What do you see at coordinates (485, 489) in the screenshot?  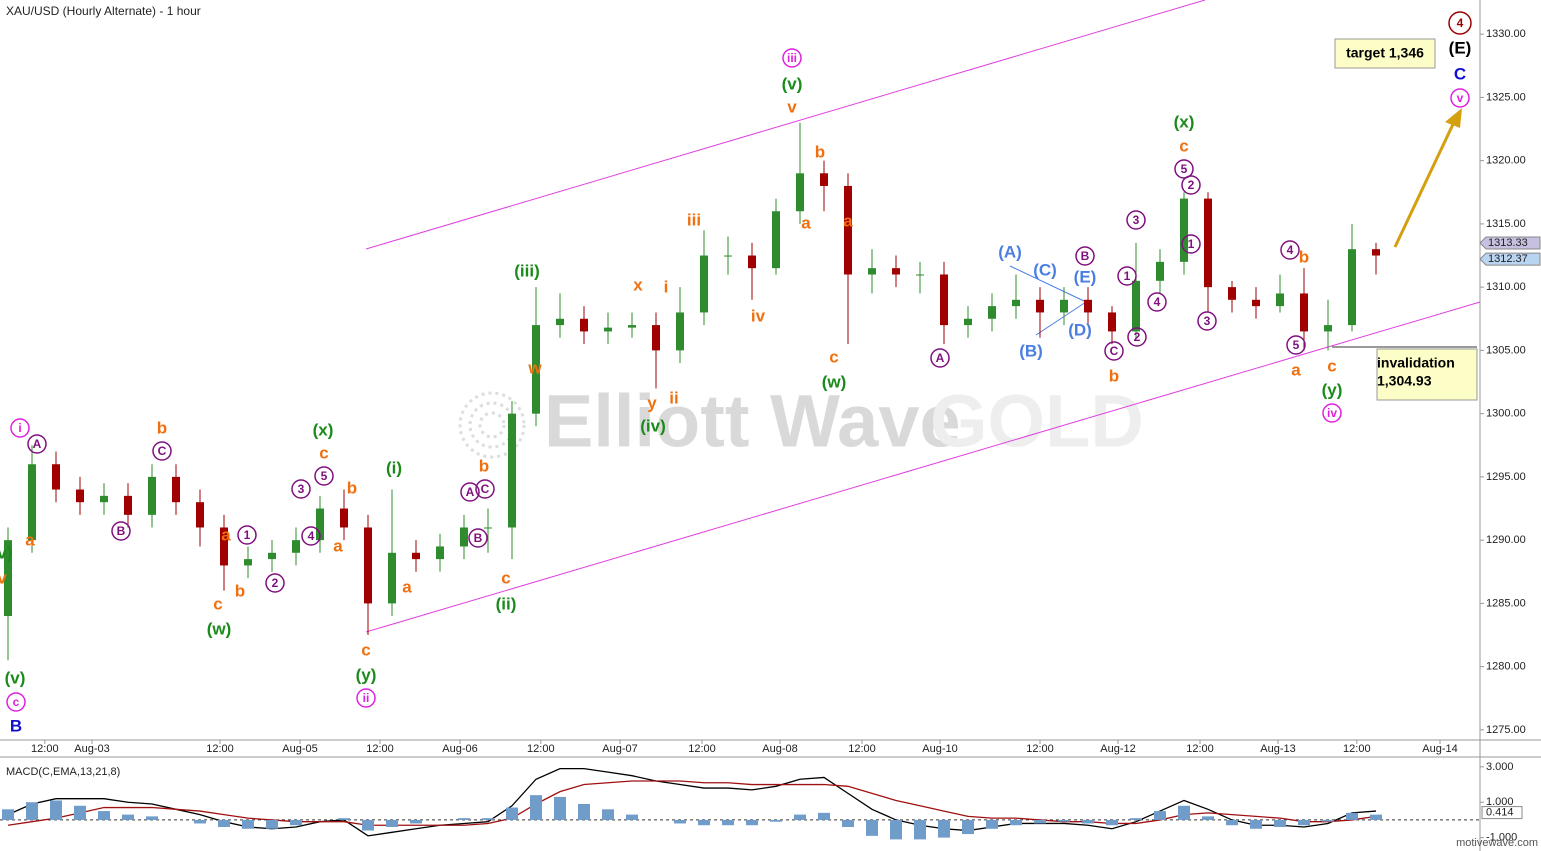 I see `wave-text: C` at bounding box center [485, 489].